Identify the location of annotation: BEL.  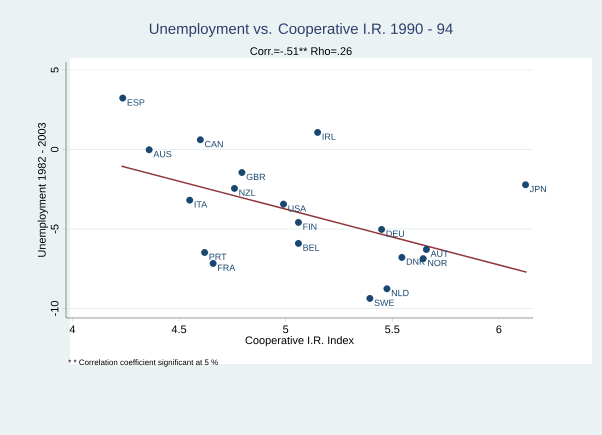
(311, 247).